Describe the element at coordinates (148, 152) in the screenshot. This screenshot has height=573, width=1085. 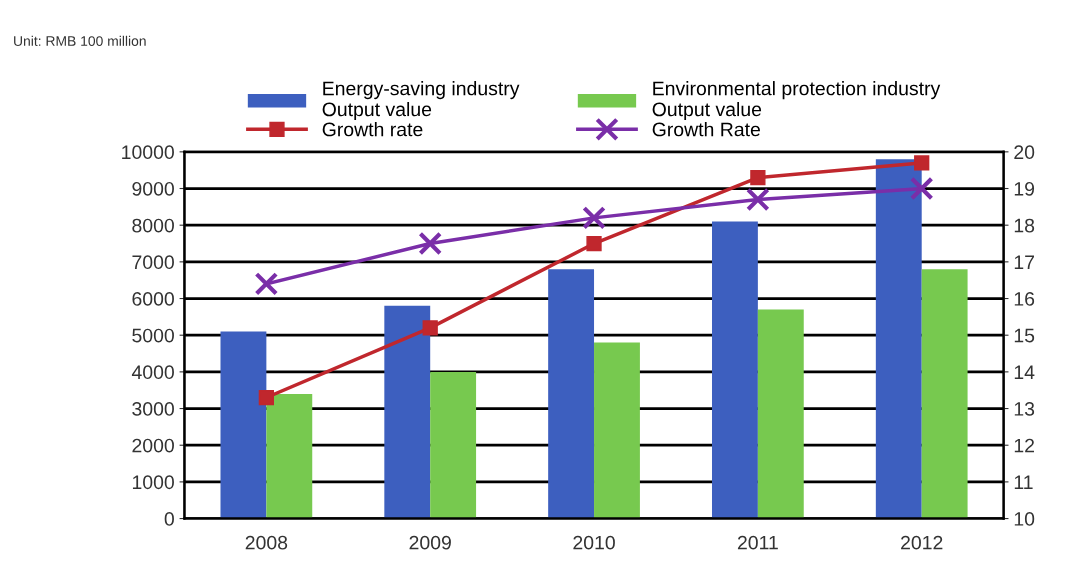
I see `y-tick-label: 10000` at that location.